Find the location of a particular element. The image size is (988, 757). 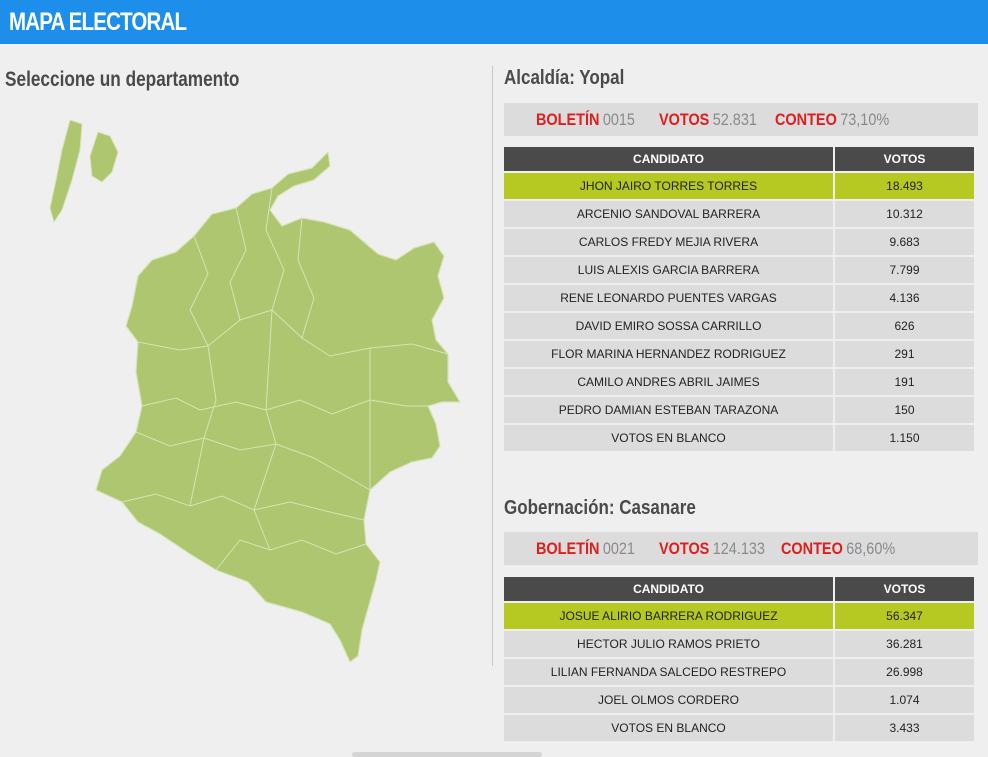

table-row: CARLOS FREDY MEJIA RIVERA 9.683 is located at coordinates (739, 242).